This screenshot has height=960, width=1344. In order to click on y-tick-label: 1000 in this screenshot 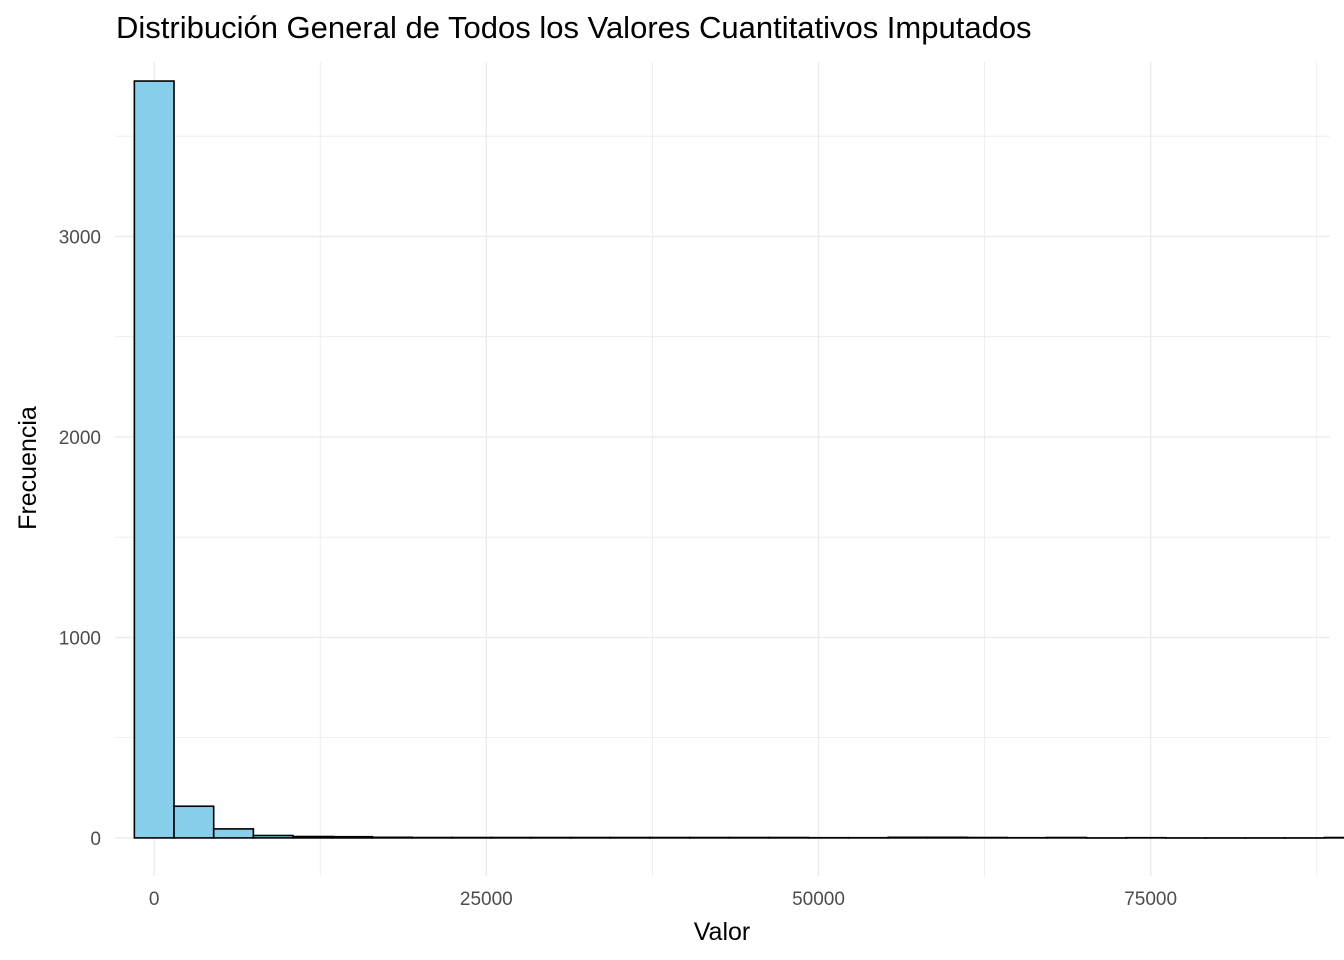, I will do `click(80, 638)`.